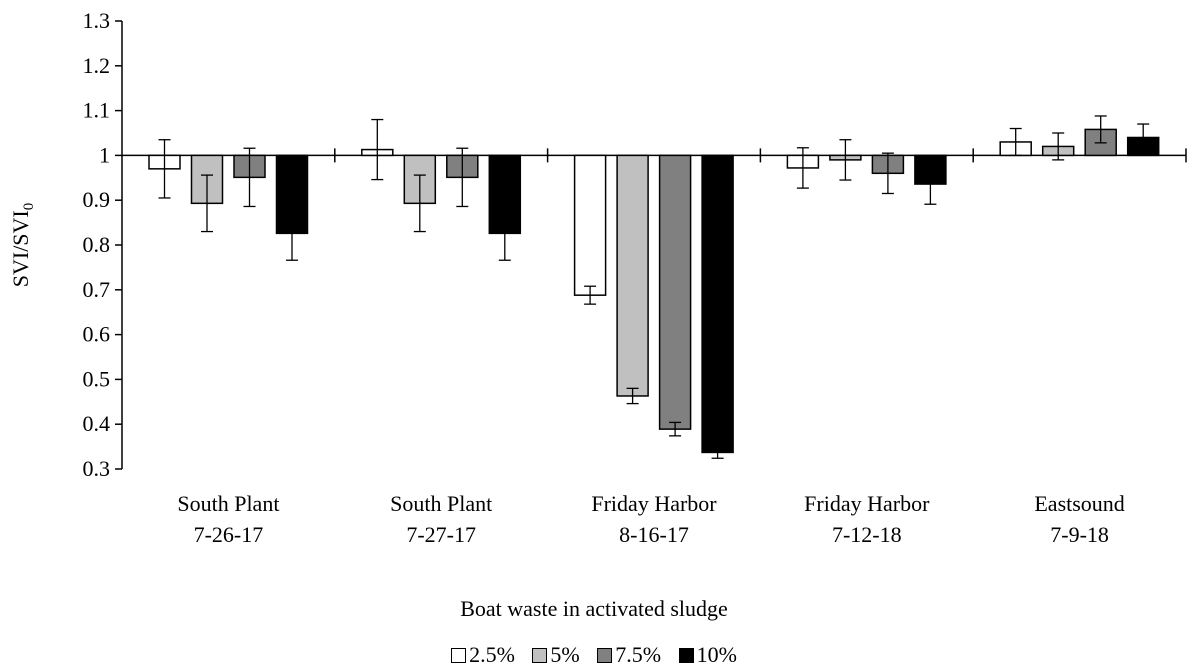  I want to click on category-label: 8-16-17, so click(654, 534).